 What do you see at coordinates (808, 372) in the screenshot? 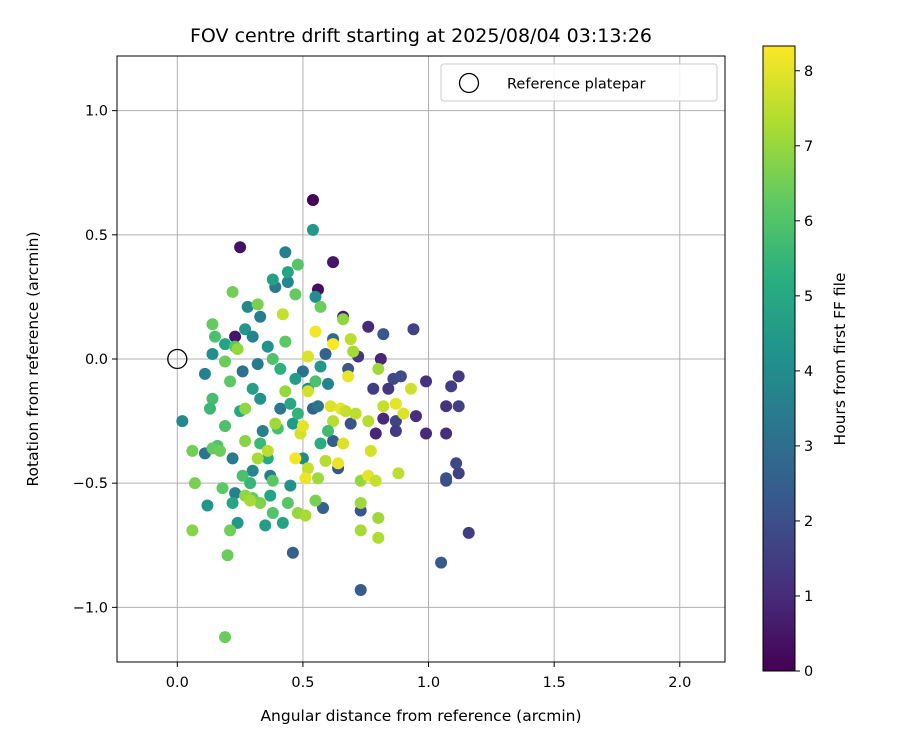
I see `colorbar-tick-label: 4` at bounding box center [808, 372].